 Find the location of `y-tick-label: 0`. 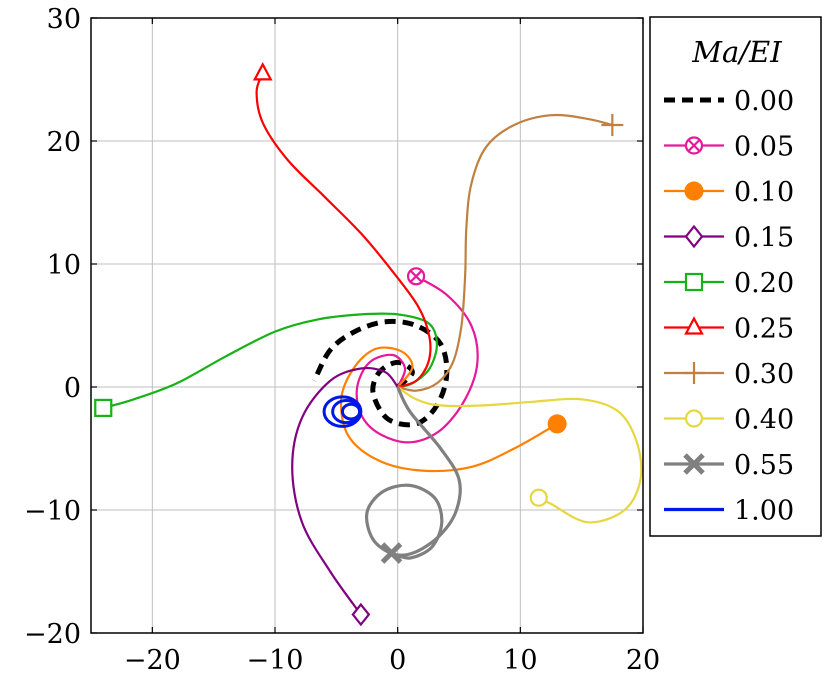

y-tick-label: 0 is located at coordinates (72, 388).